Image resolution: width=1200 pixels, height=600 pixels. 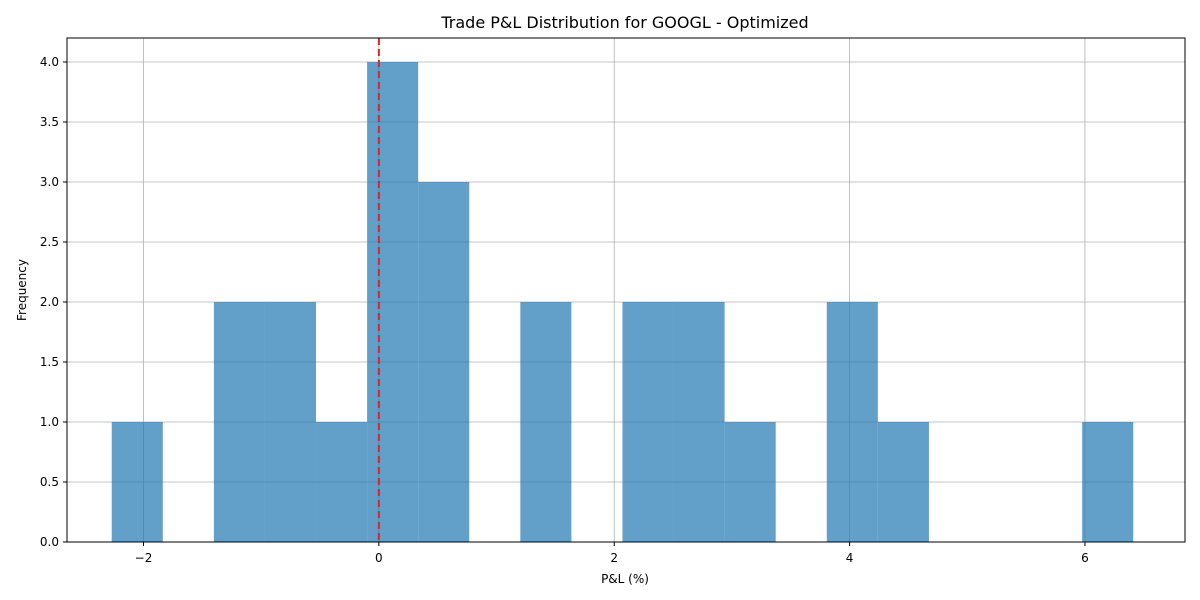 I want to click on y-tick-label: 1.5, so click(x=49, y=362).